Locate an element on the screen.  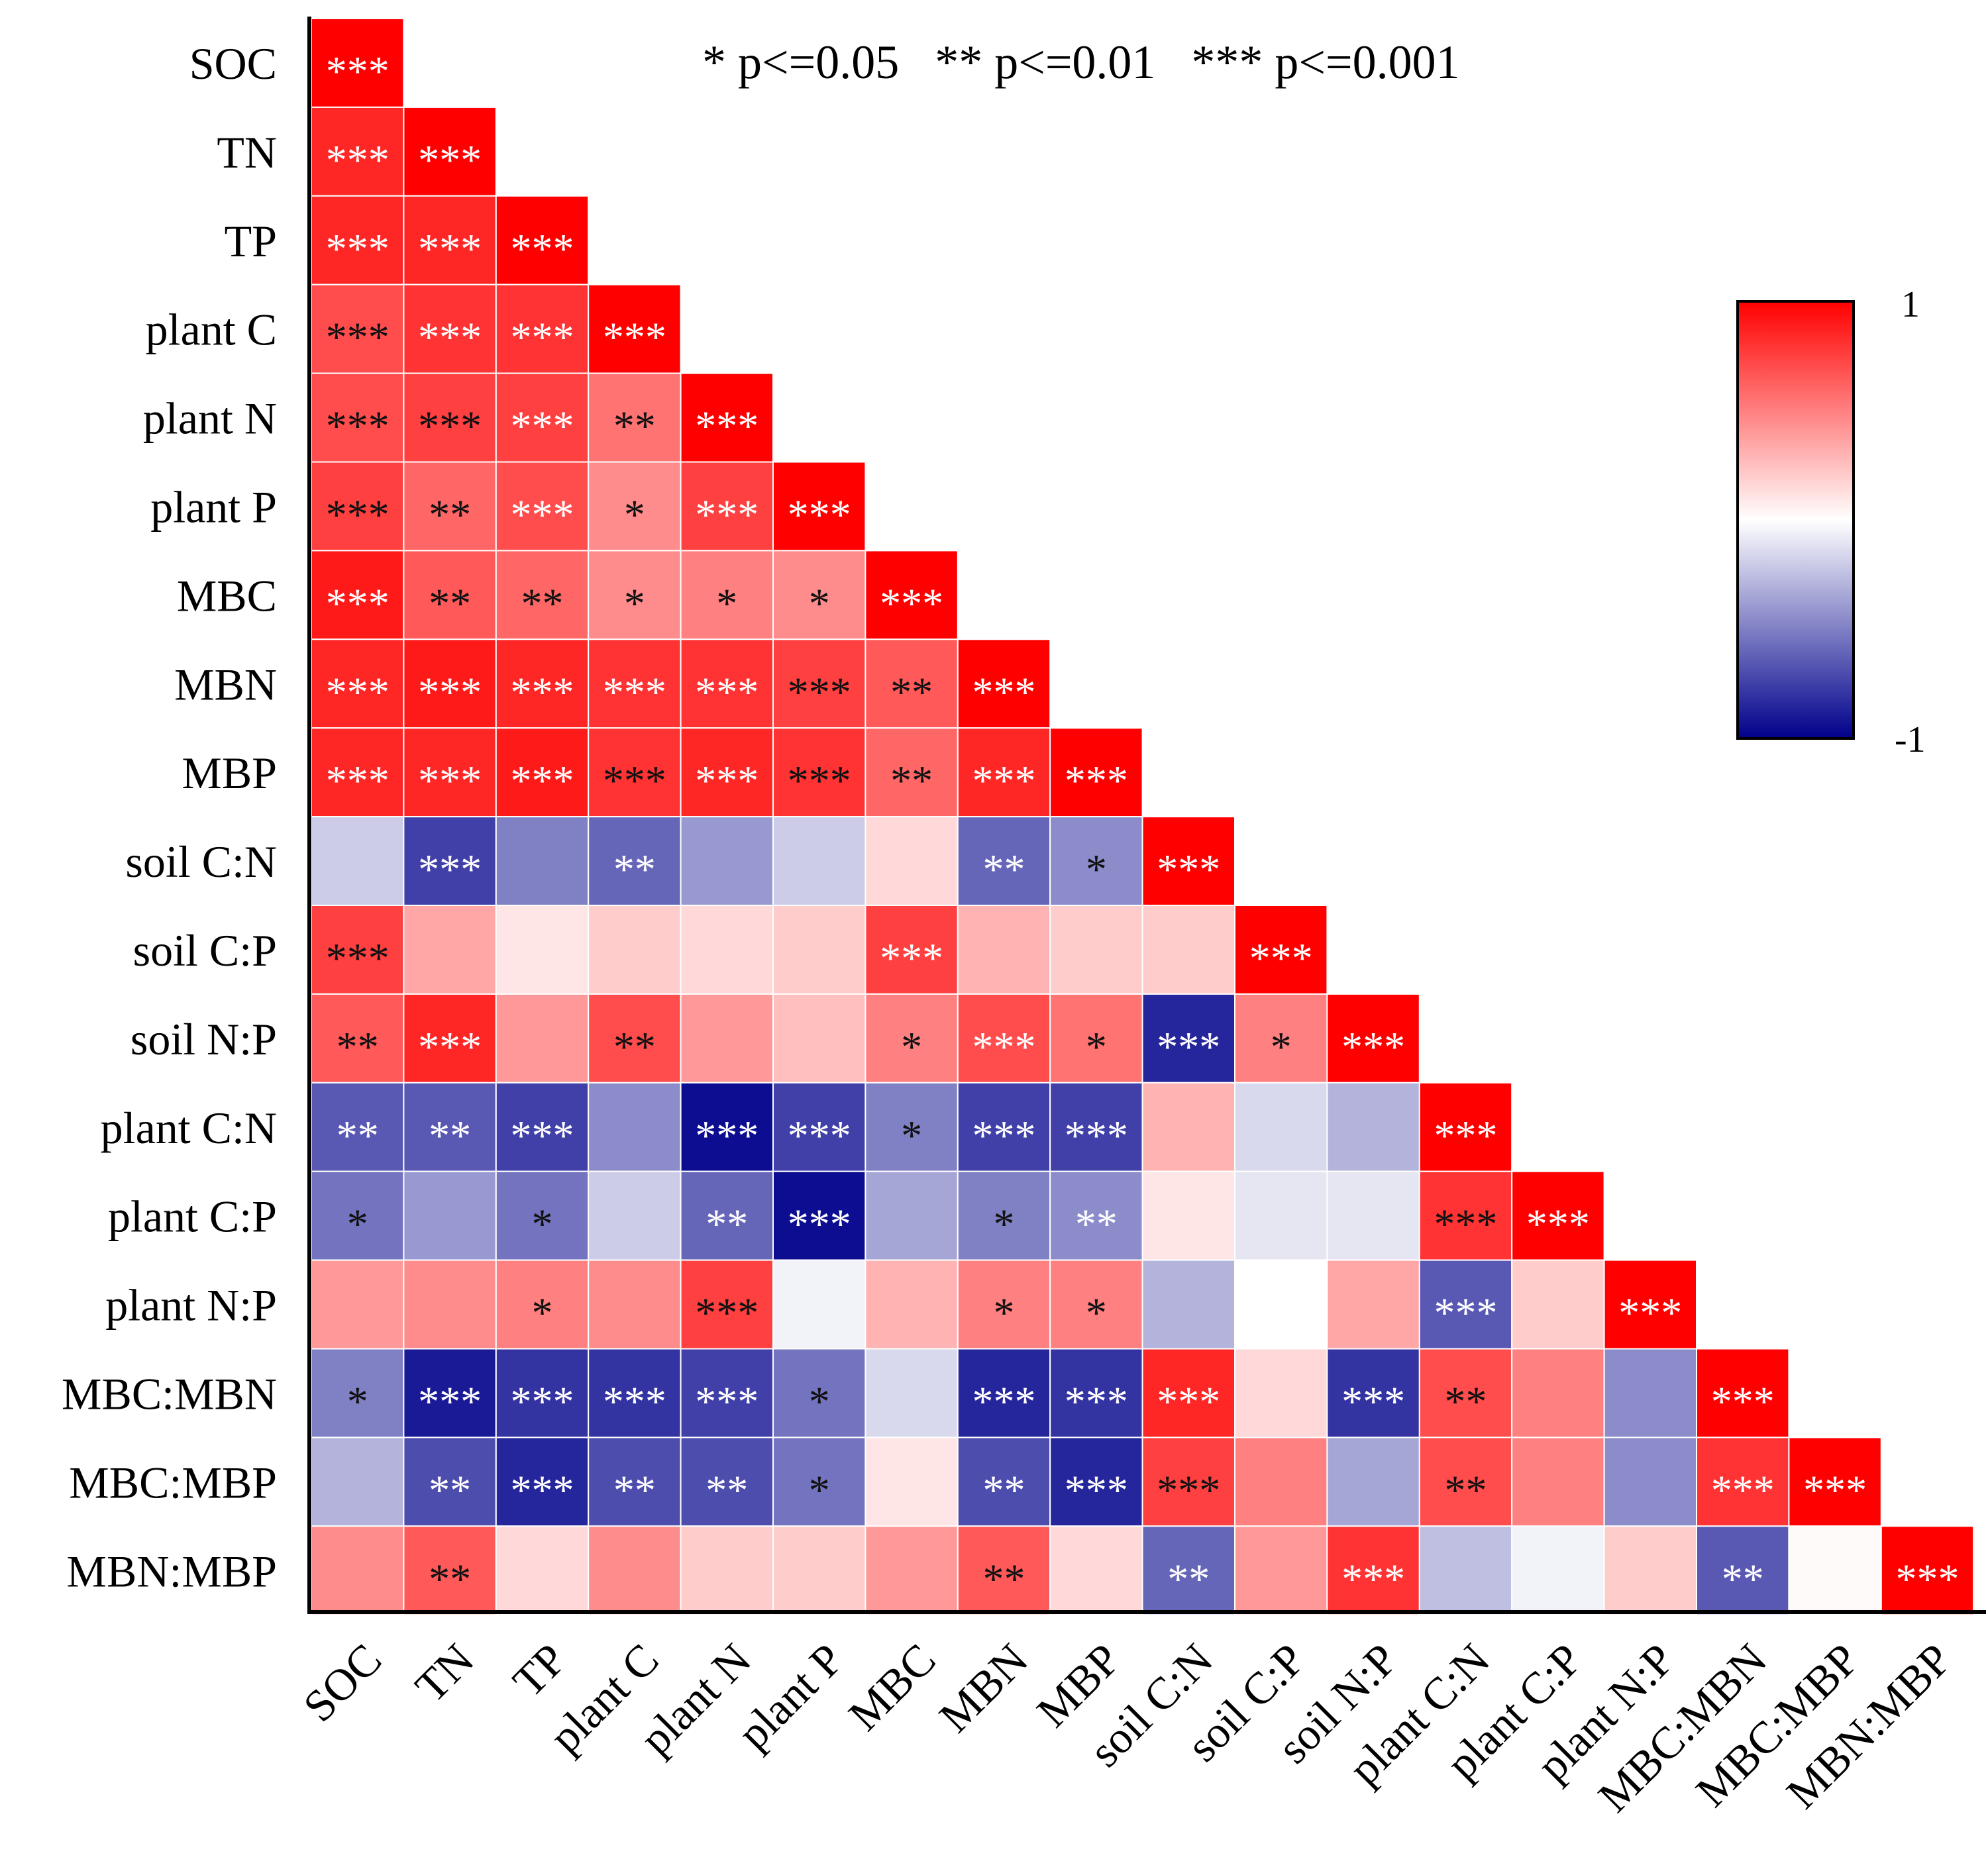
row-label: soil N:P is located at coordinates (204, 1039).